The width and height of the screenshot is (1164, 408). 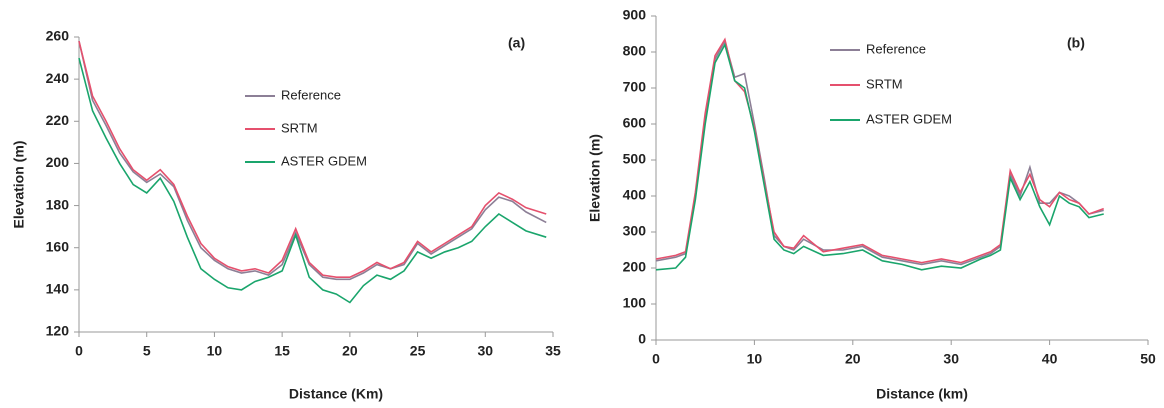 What do you see at coordinates (58, 204) in the screenshot?
I see `y-tick-label: 180` at bounding box center [58, 204].